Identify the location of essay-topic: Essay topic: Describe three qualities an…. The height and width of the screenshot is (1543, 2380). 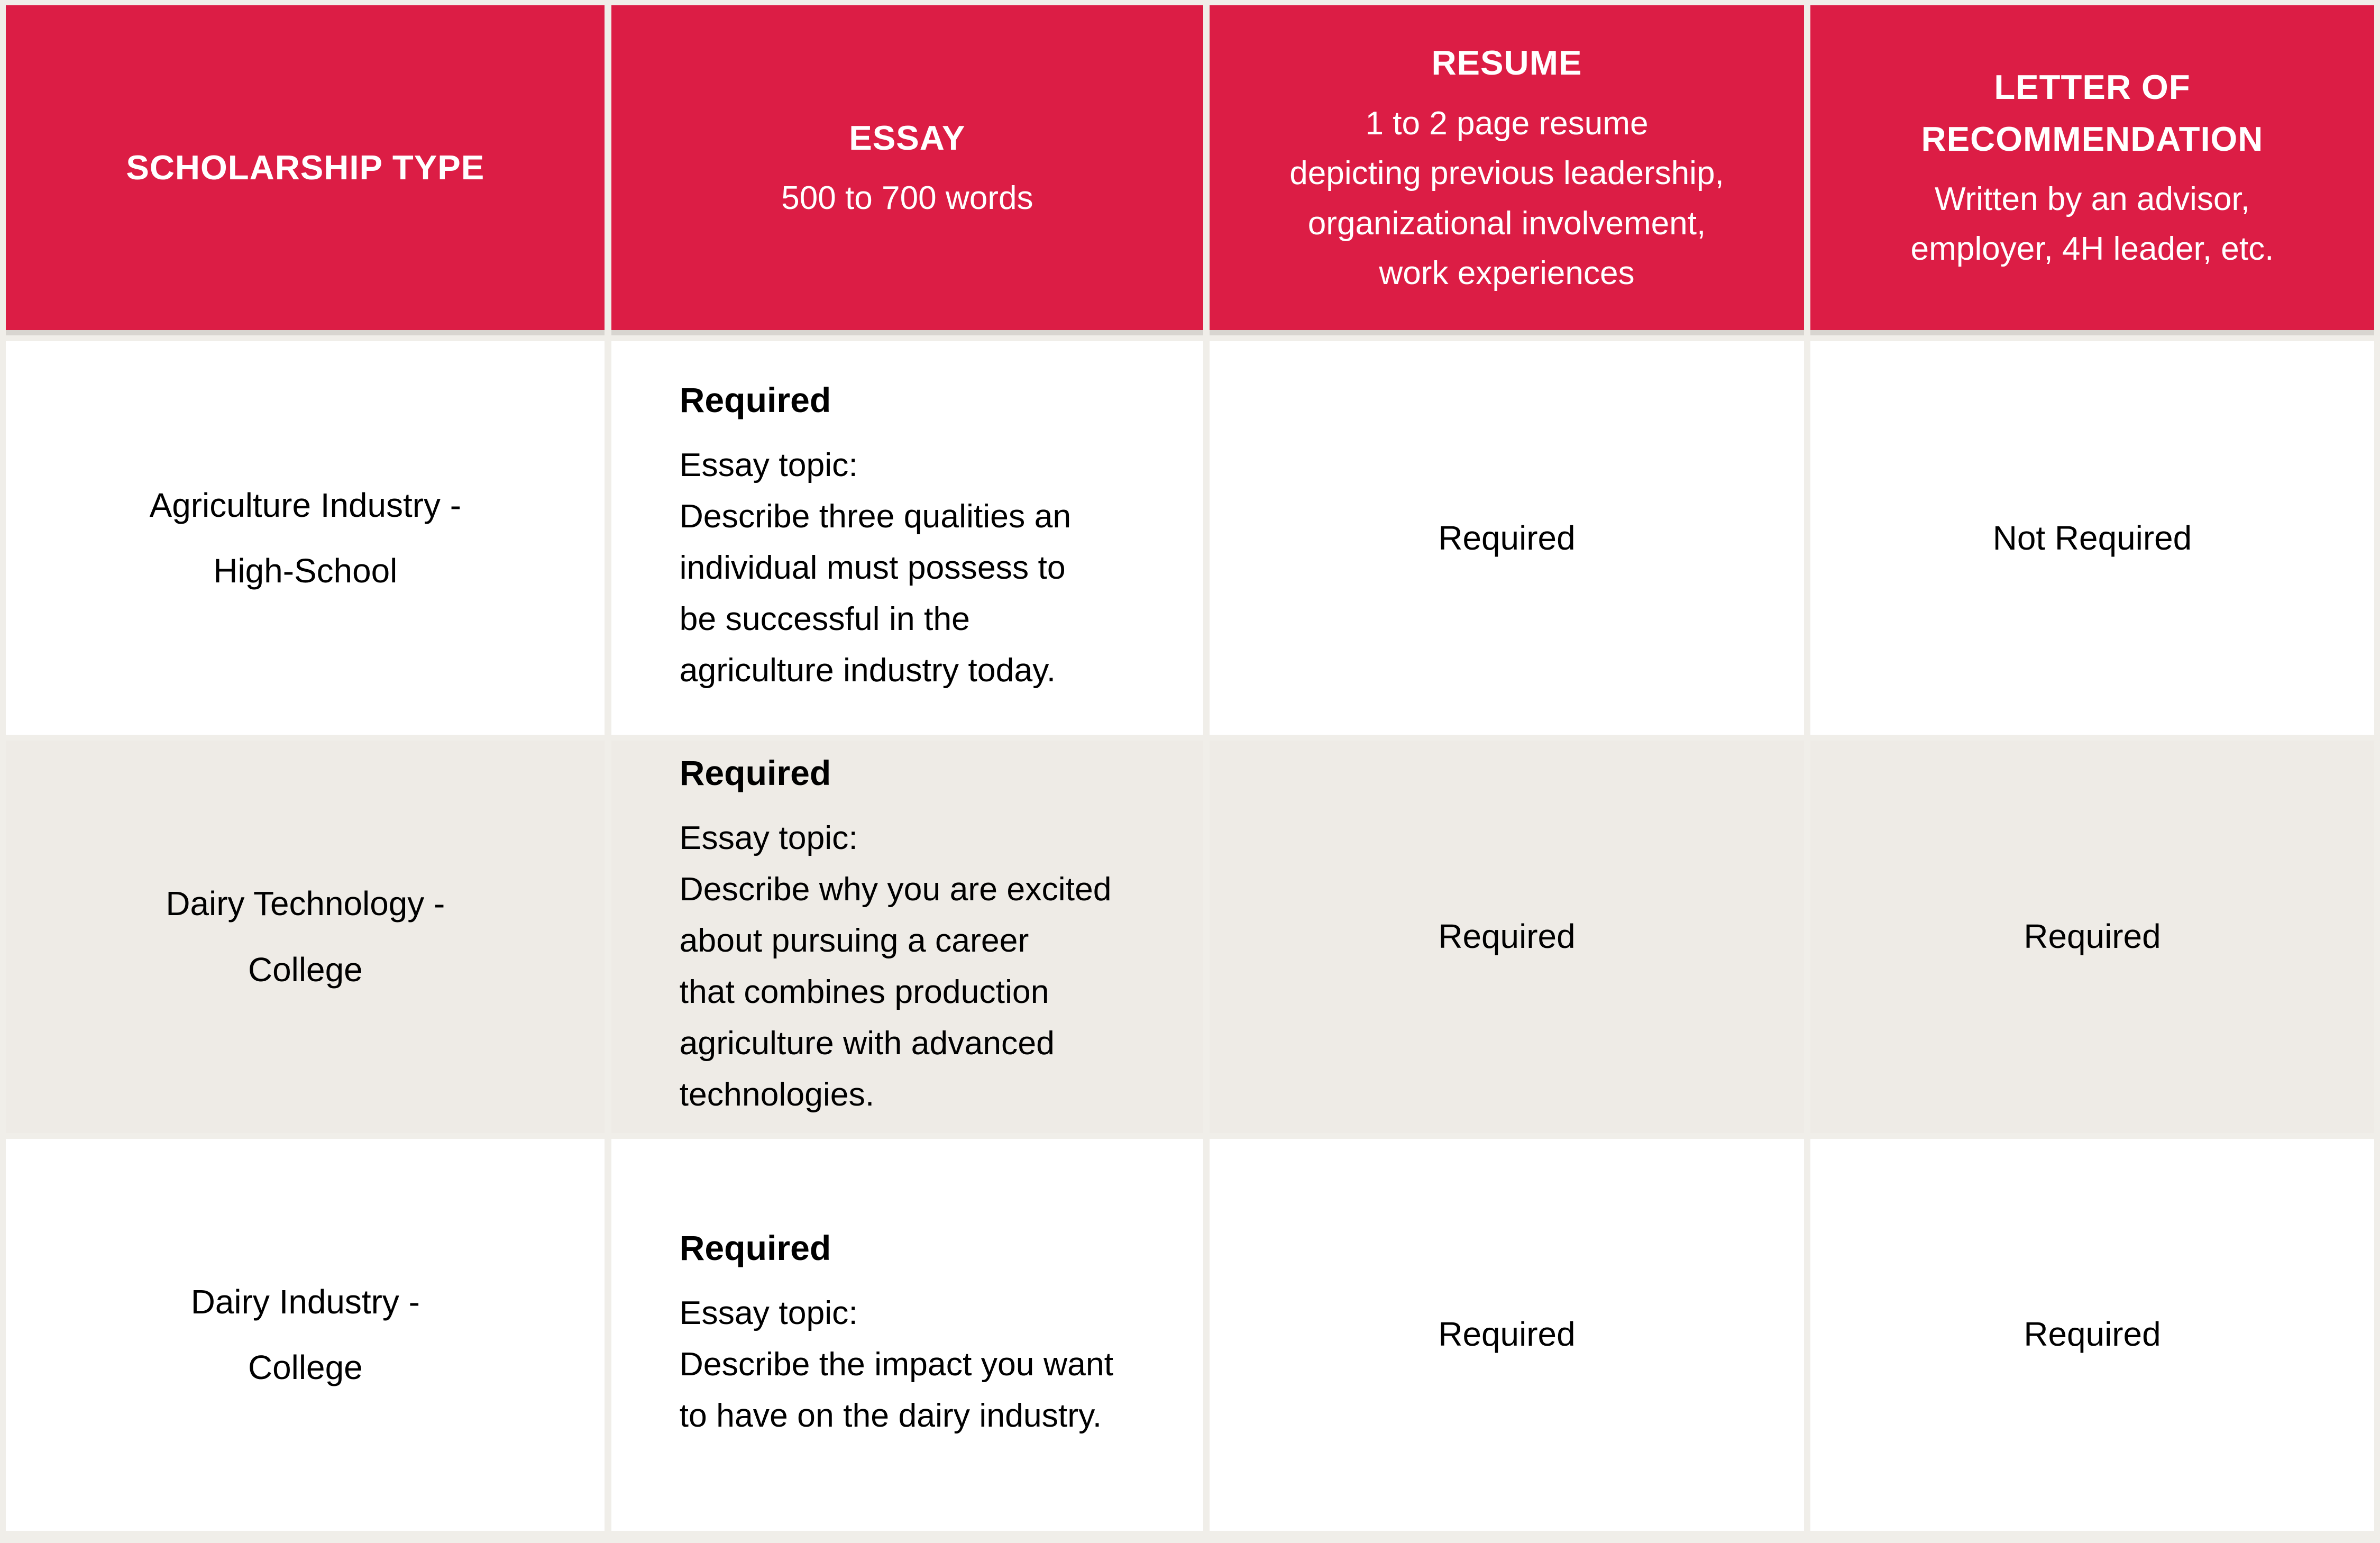
(875, 567).